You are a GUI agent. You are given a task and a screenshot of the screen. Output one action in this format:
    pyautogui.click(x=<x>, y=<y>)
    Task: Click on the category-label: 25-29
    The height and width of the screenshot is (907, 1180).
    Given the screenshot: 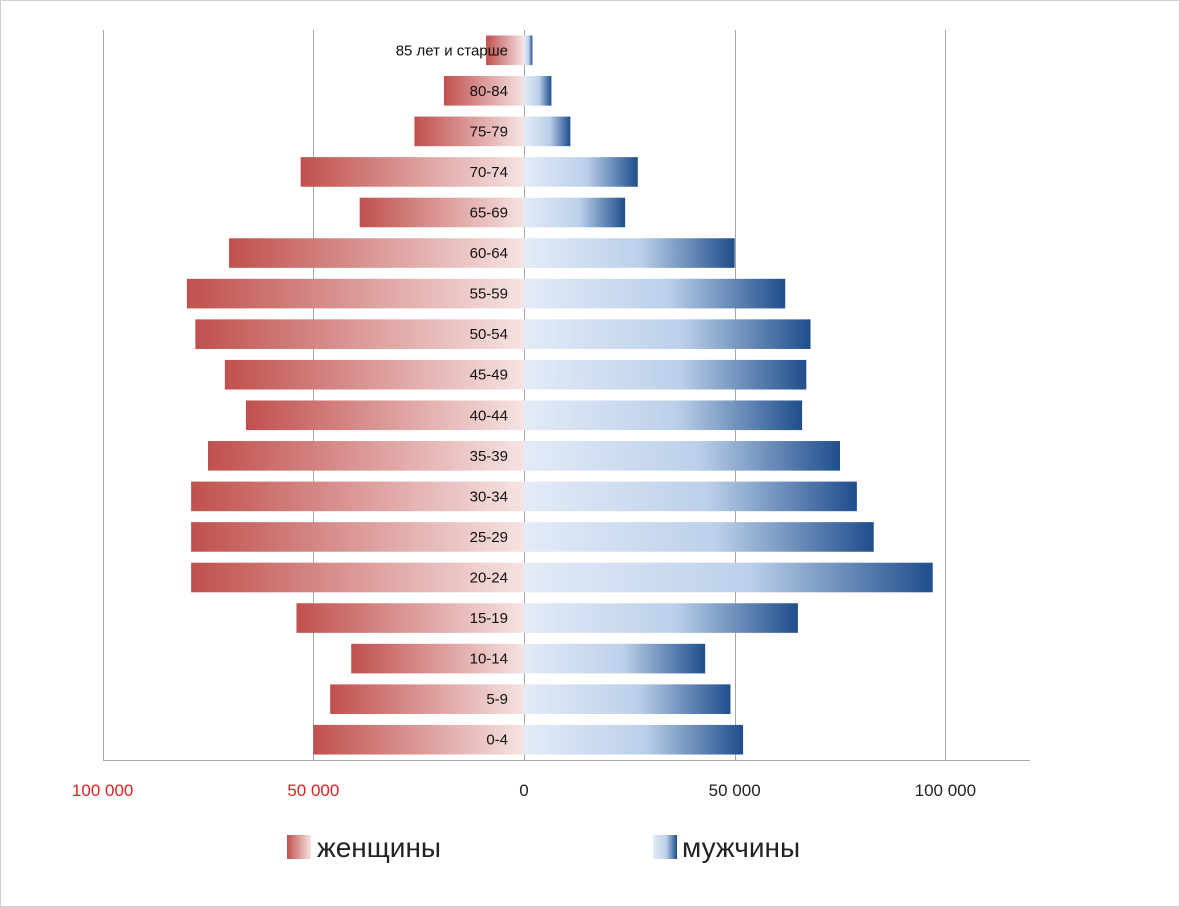 What is the action you would take?
    pyautogui.click(x=489, y=537)
    